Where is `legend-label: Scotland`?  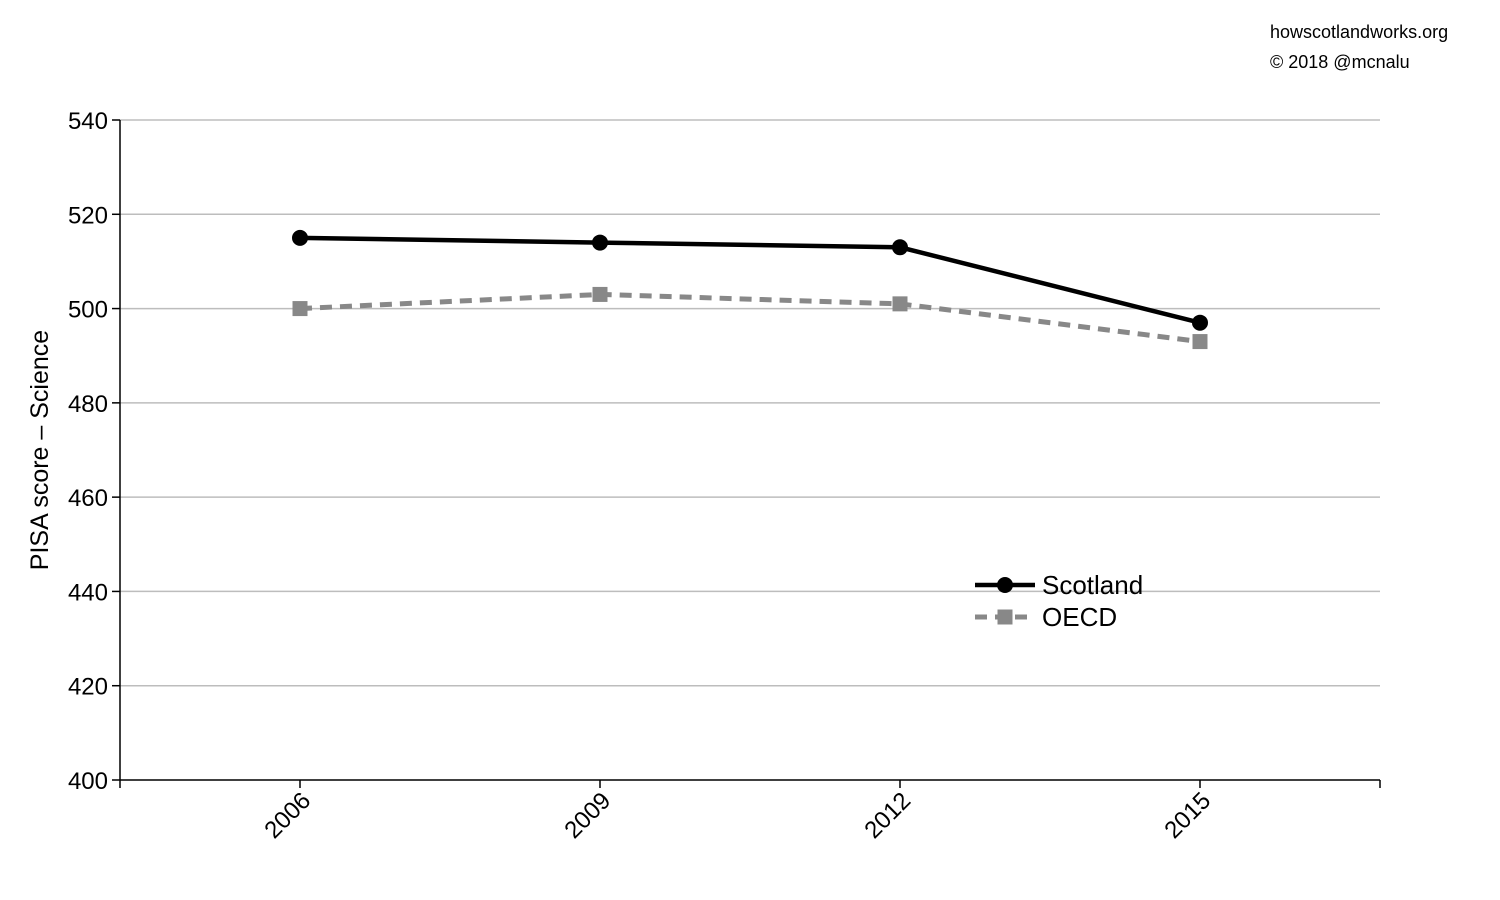
legend-label: Scotland is located at coordinates (1092, 585).